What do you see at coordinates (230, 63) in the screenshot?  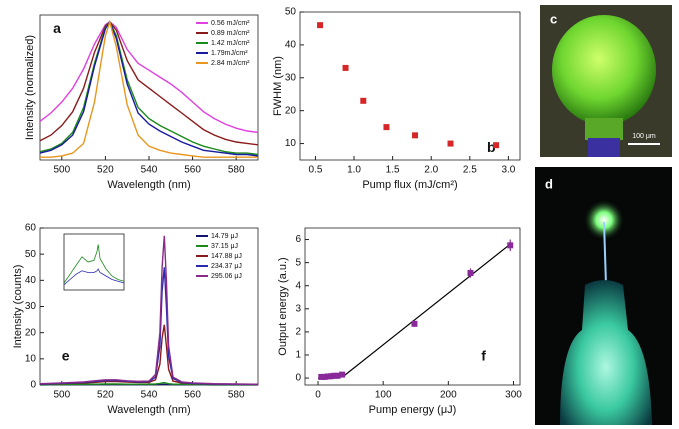 I see `legend-label: 2.84 mJ/cm²` at bounding box center [230, 63].